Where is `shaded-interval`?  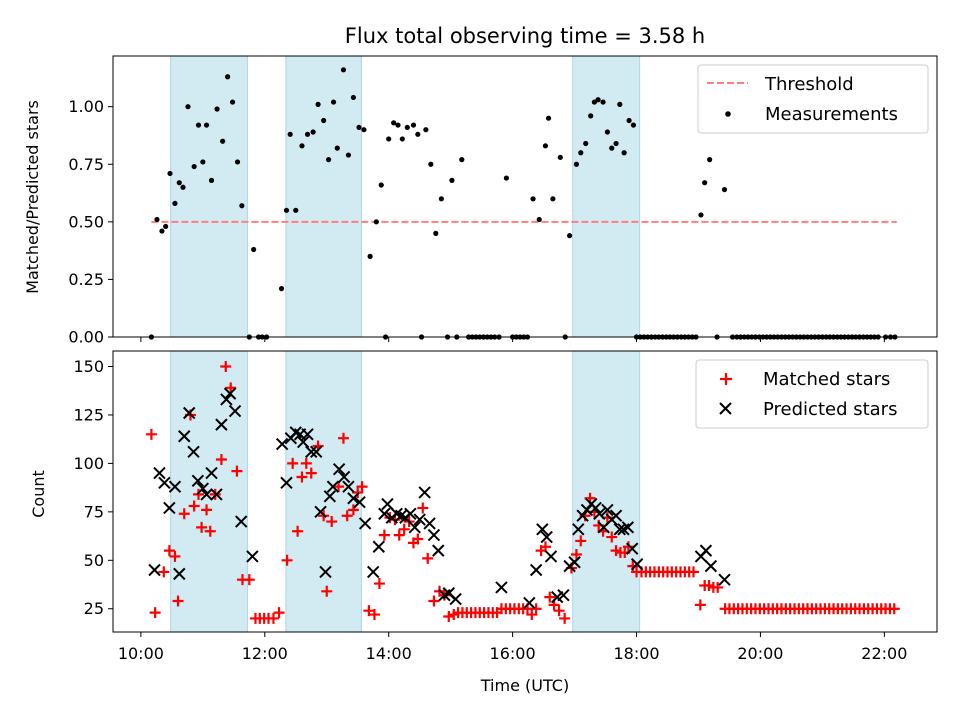
shaded-interval is located at coordinates (606, 491).